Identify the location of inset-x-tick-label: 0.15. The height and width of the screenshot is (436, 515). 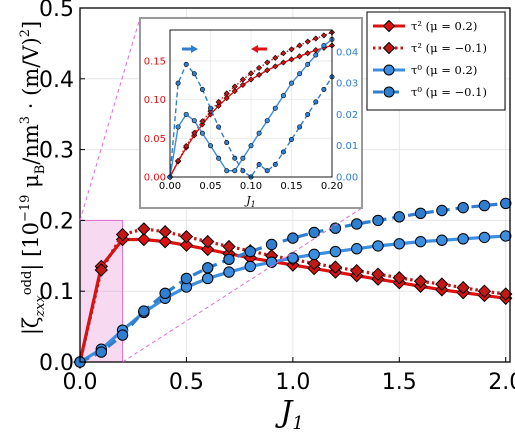
(291, 186).